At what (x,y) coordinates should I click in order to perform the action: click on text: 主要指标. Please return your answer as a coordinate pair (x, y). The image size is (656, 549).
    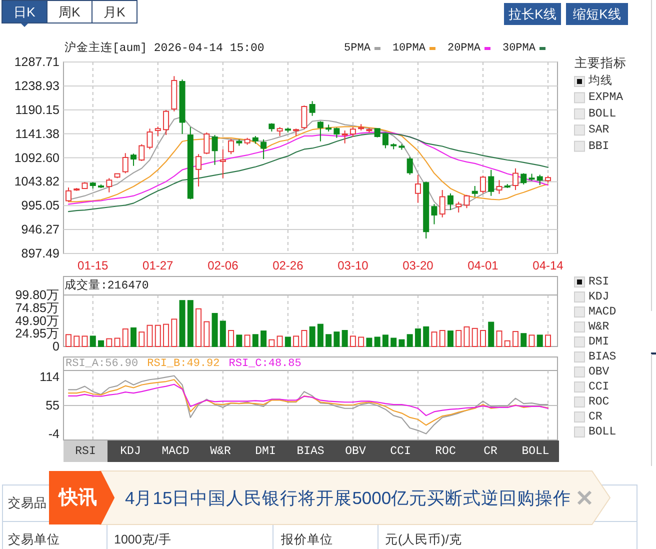
    Looking at the image, I should click on (600, 62).